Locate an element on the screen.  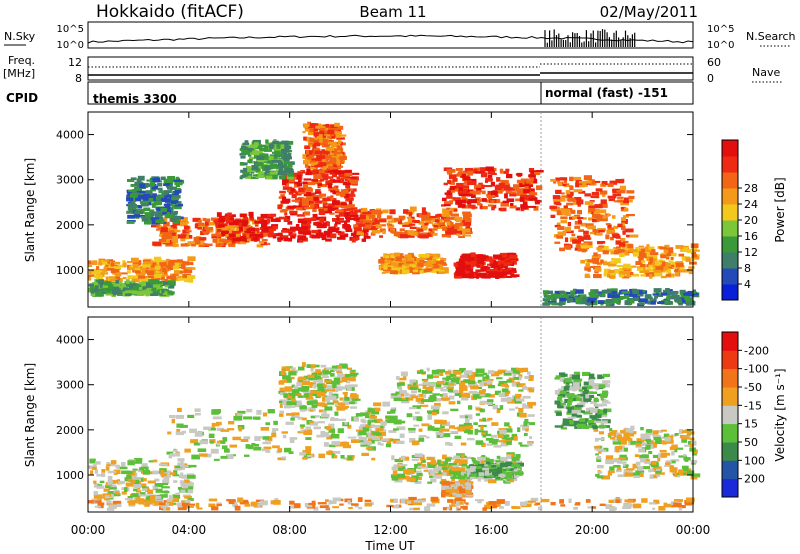
cpid-segment-1: themis 3300 is located at coordinates (135, 99).